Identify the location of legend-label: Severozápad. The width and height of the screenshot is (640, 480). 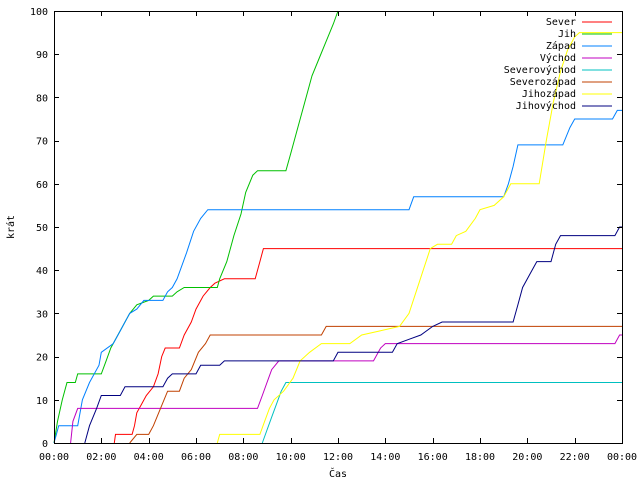
(543, 82).